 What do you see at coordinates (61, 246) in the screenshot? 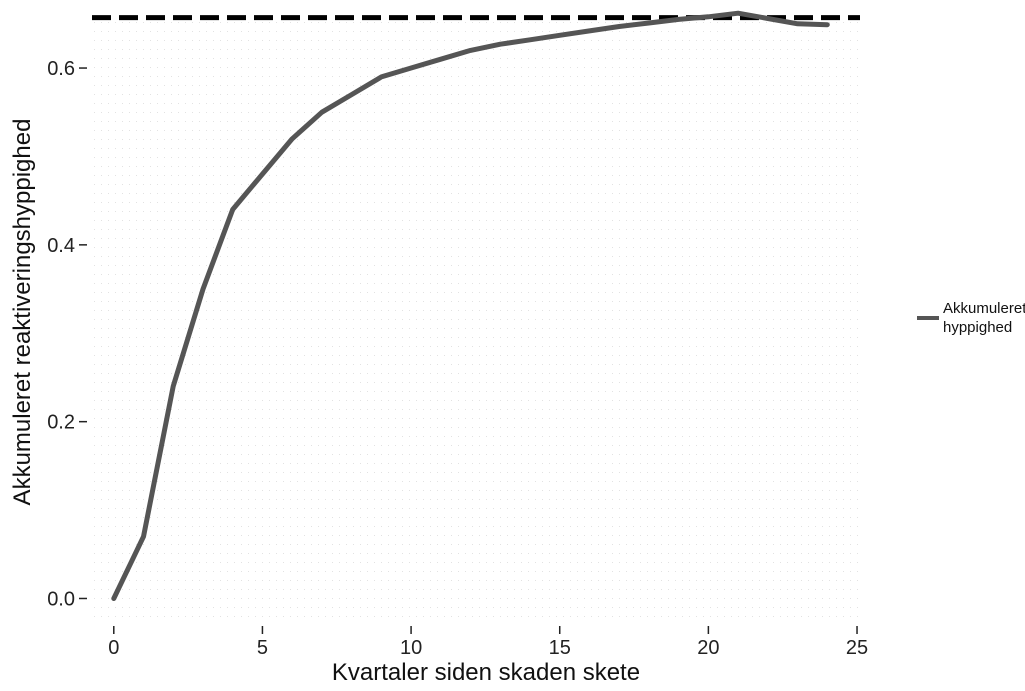
I see `y-tick-label: 0.4` at bounding box center [61, 246].